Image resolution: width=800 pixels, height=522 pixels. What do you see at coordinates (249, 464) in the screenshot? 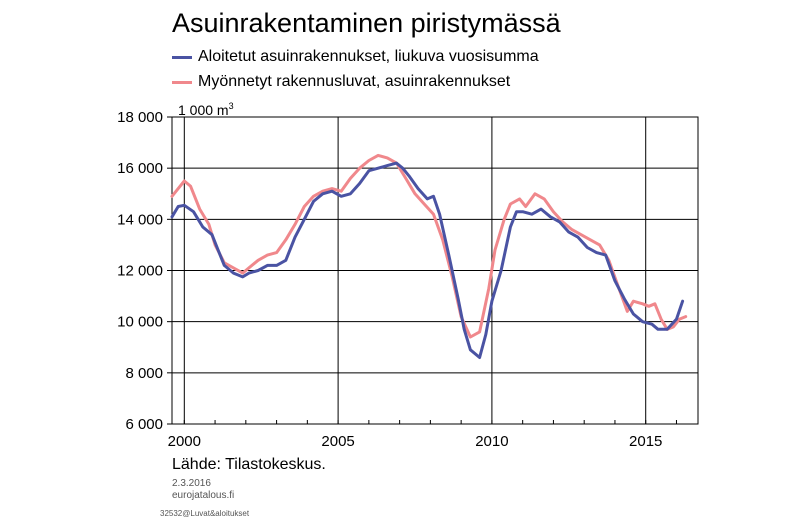
I see `source-note: Lähde: Tilastokeskus.` at bounding box center [249, 464].